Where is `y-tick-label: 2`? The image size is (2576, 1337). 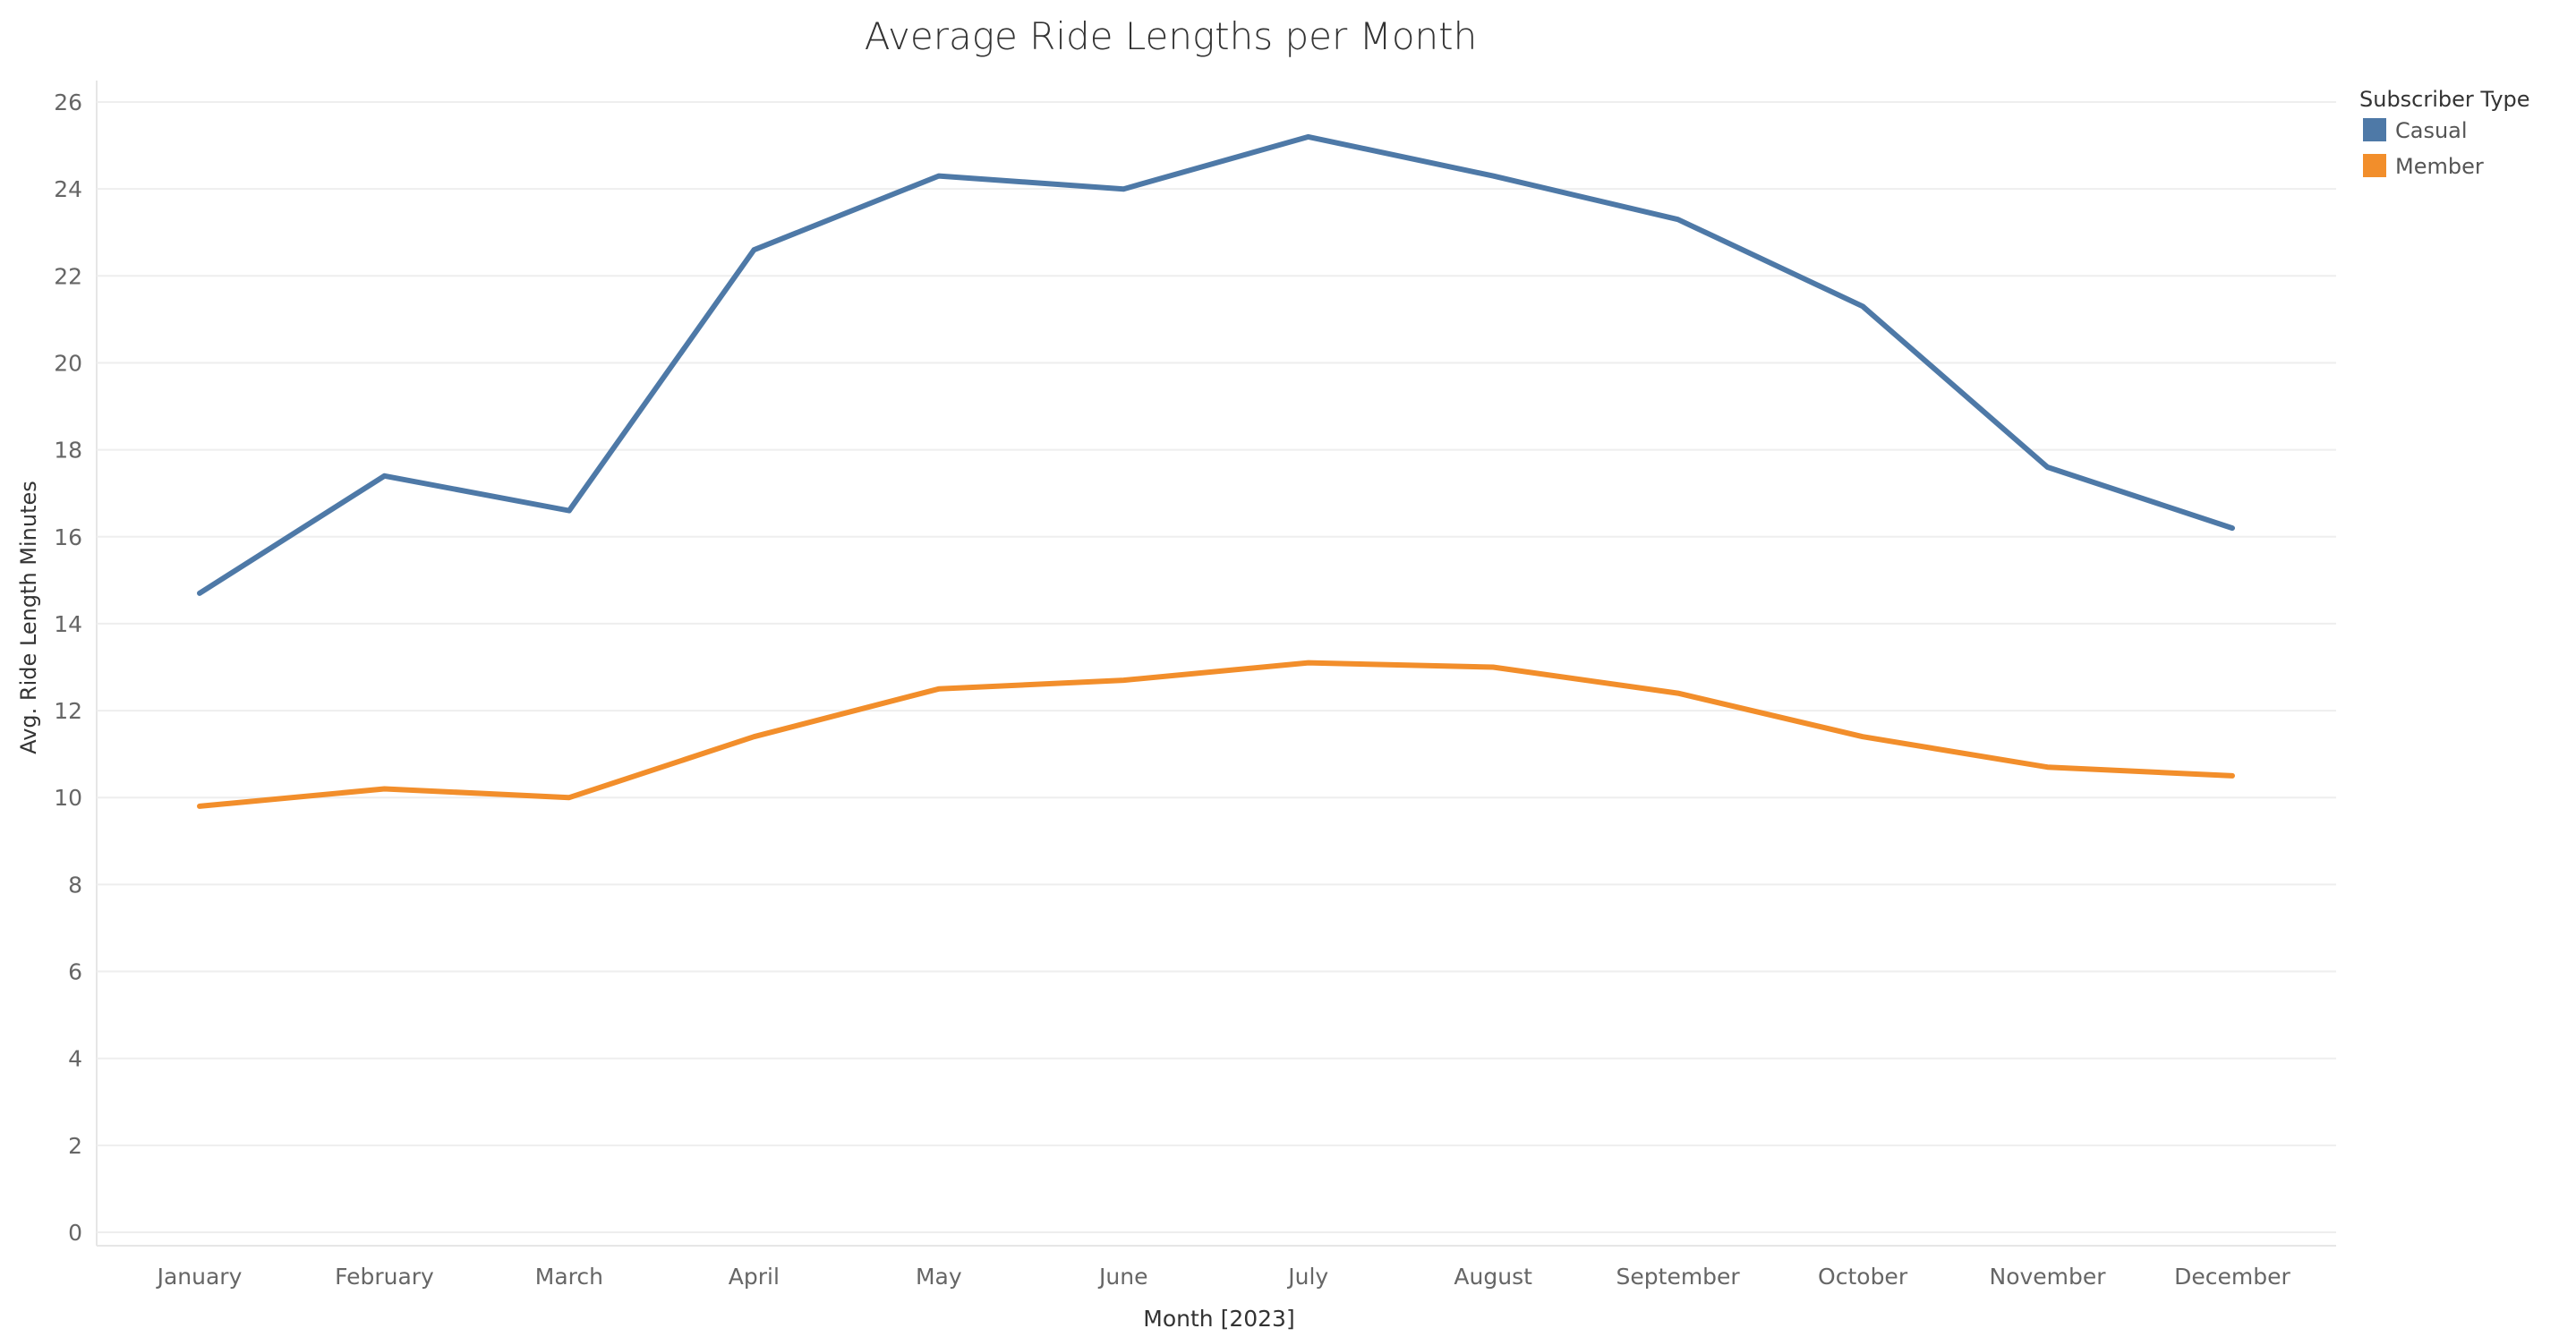
y-tick-label: 2 is located at coordinates (75, 1146).